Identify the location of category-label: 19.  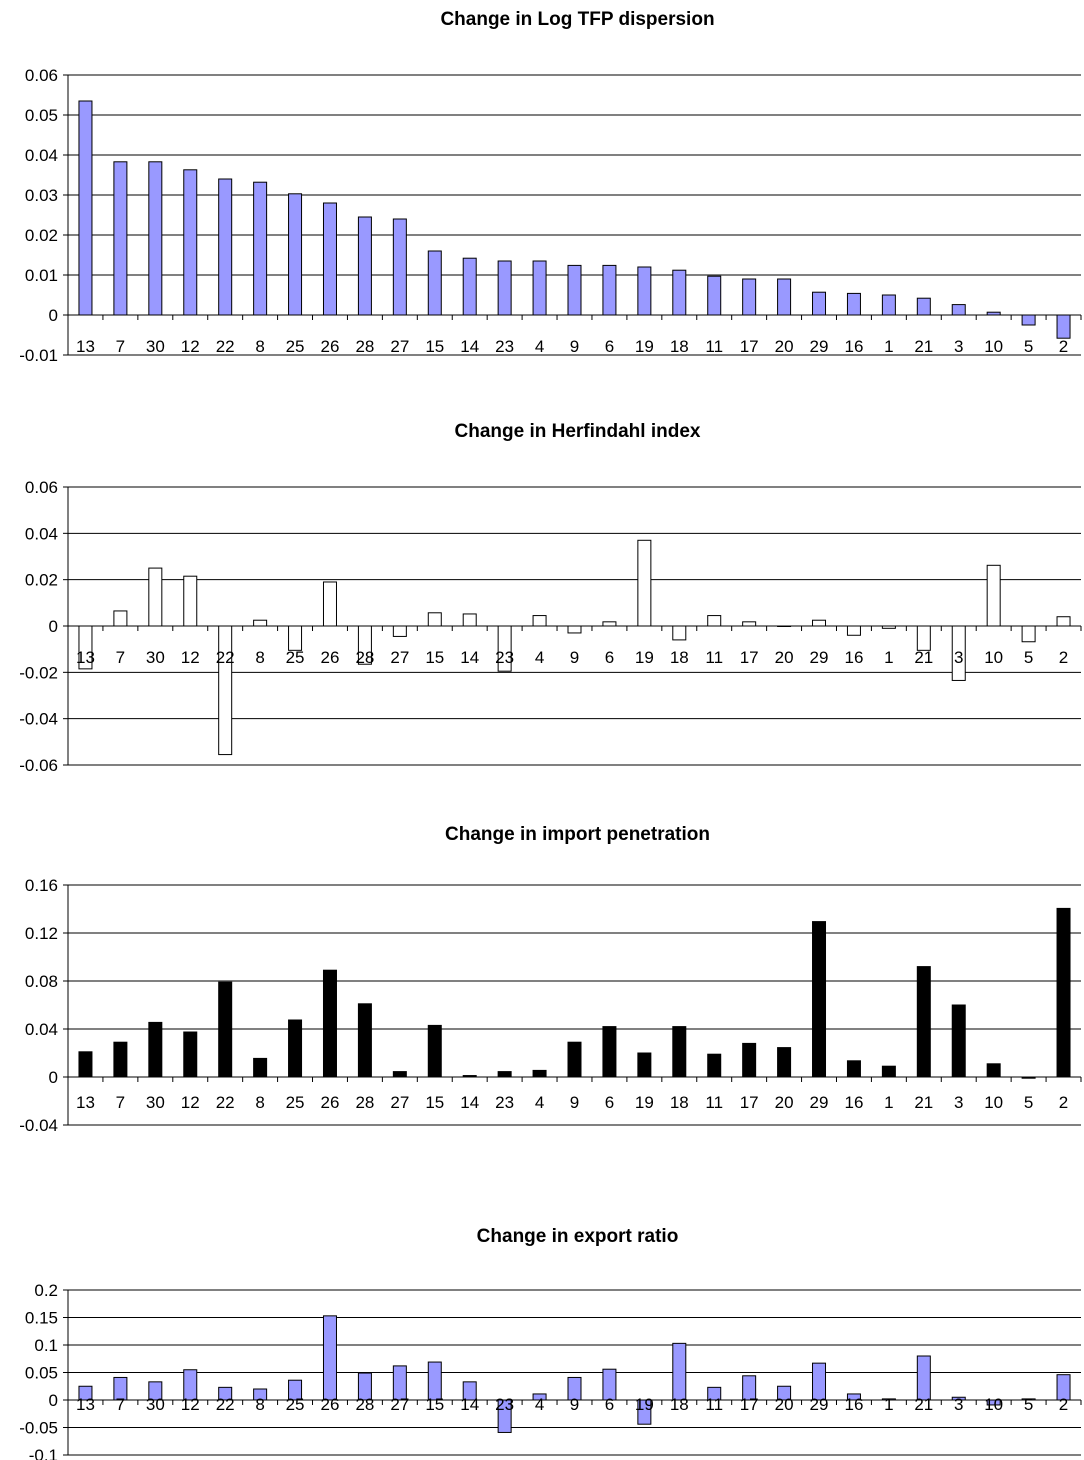
(644, 1102).